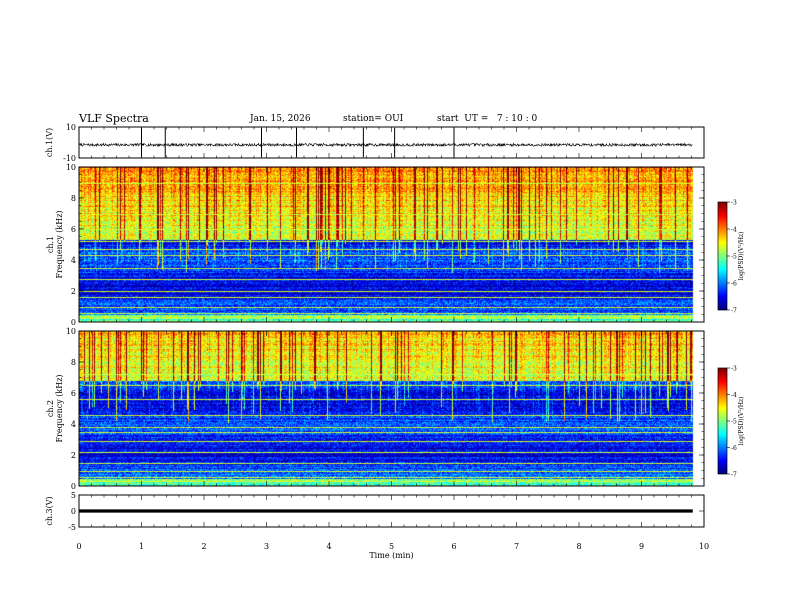 Image resolution: width=792 pixels, height=612 pixels. What do you see at coordinates (59, 244) in the screenshot?
I see `ch1-spectrogram-ylabel: Frequency (kHz)` at bounding box center [59, 244].